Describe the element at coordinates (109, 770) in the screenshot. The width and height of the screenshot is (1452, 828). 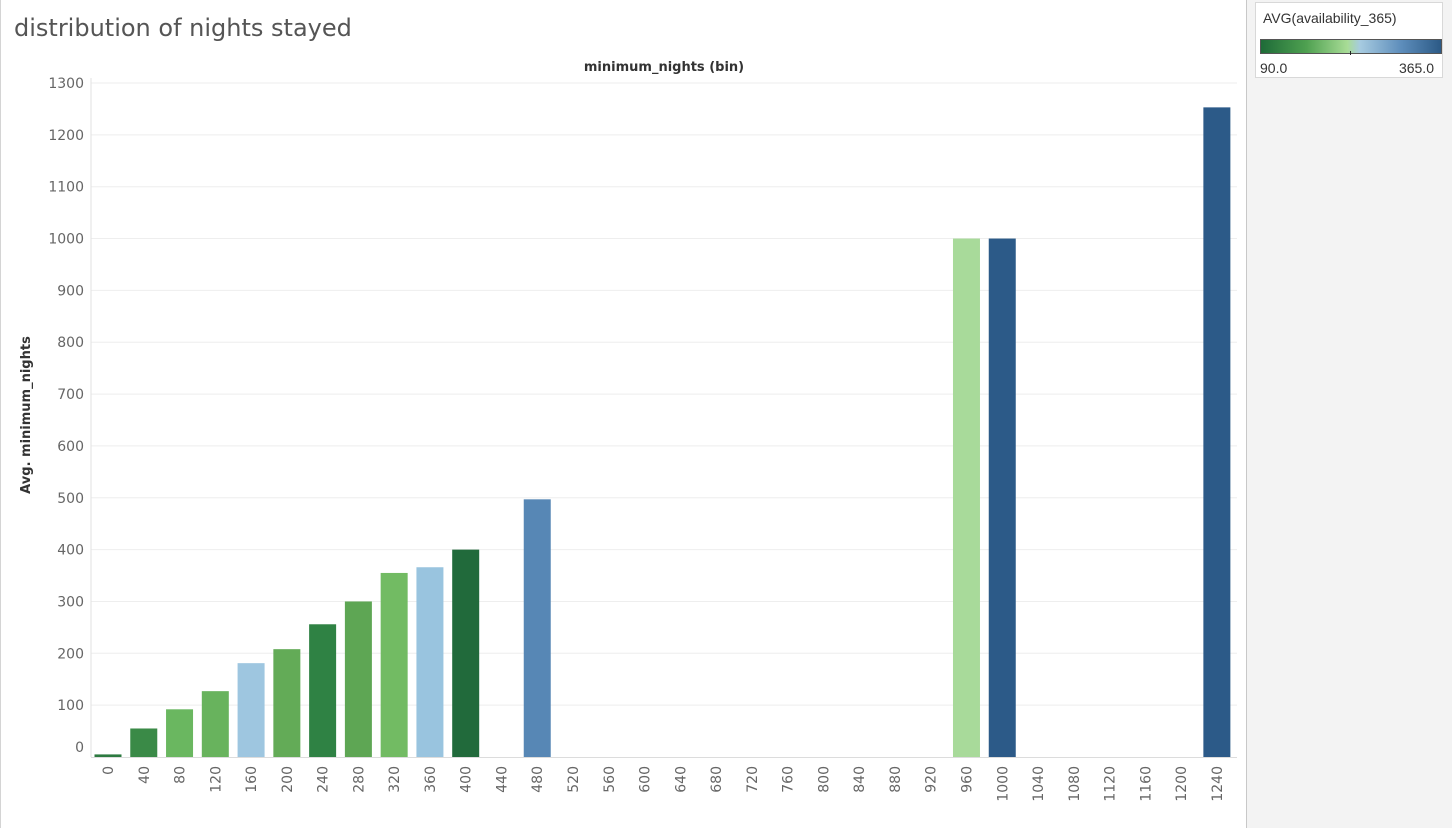
I see `x-tick-label: 0` at that location.